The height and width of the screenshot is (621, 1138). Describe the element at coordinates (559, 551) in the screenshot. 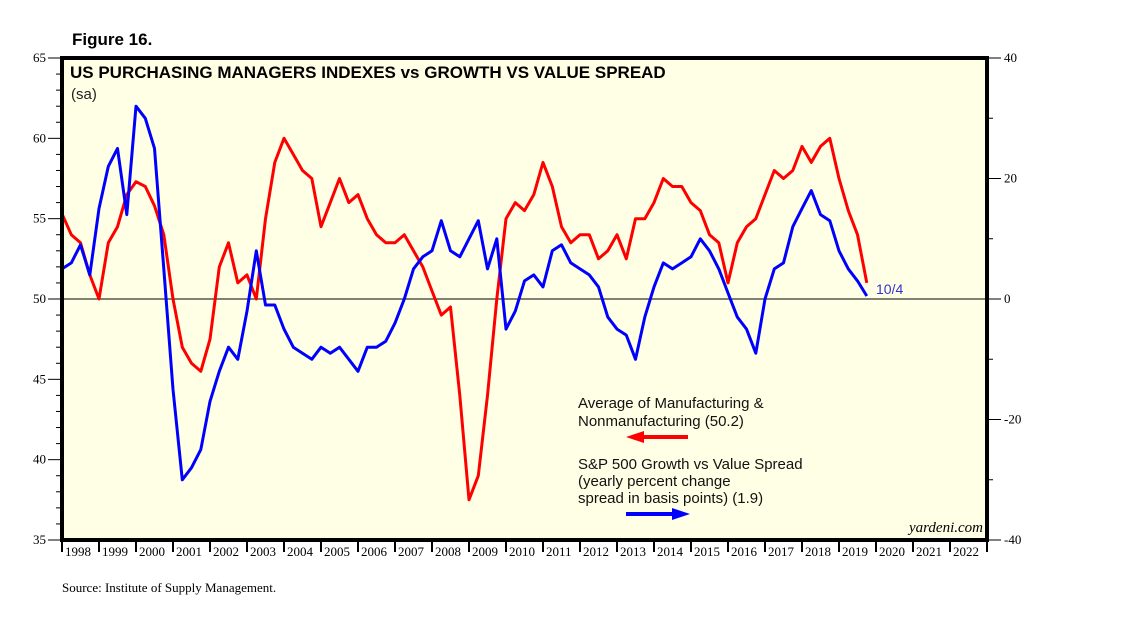

I see `x-tick-label: 2011` at that location.